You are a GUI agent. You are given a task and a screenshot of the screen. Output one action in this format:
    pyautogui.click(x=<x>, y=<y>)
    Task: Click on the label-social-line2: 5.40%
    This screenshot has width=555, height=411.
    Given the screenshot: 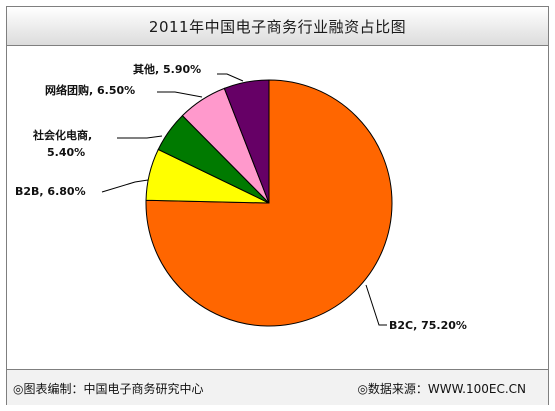 What is the action you would take?
    pyautogui.click(x=66, y=152)
    